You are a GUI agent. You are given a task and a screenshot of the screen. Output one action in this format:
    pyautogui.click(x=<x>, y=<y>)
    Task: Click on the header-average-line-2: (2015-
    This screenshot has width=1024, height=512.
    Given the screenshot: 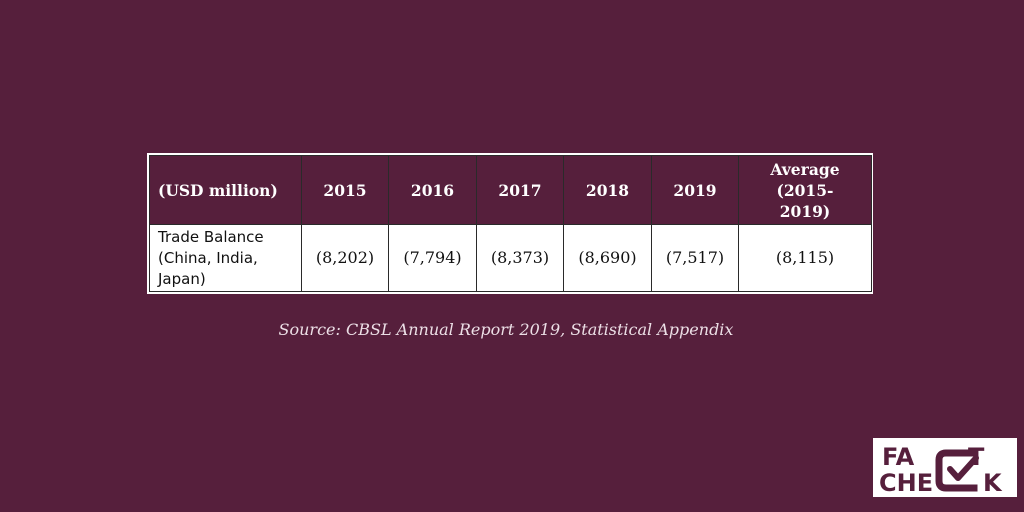 What is the action you would take?
    pyautogui.click(x=805, y=190)
    